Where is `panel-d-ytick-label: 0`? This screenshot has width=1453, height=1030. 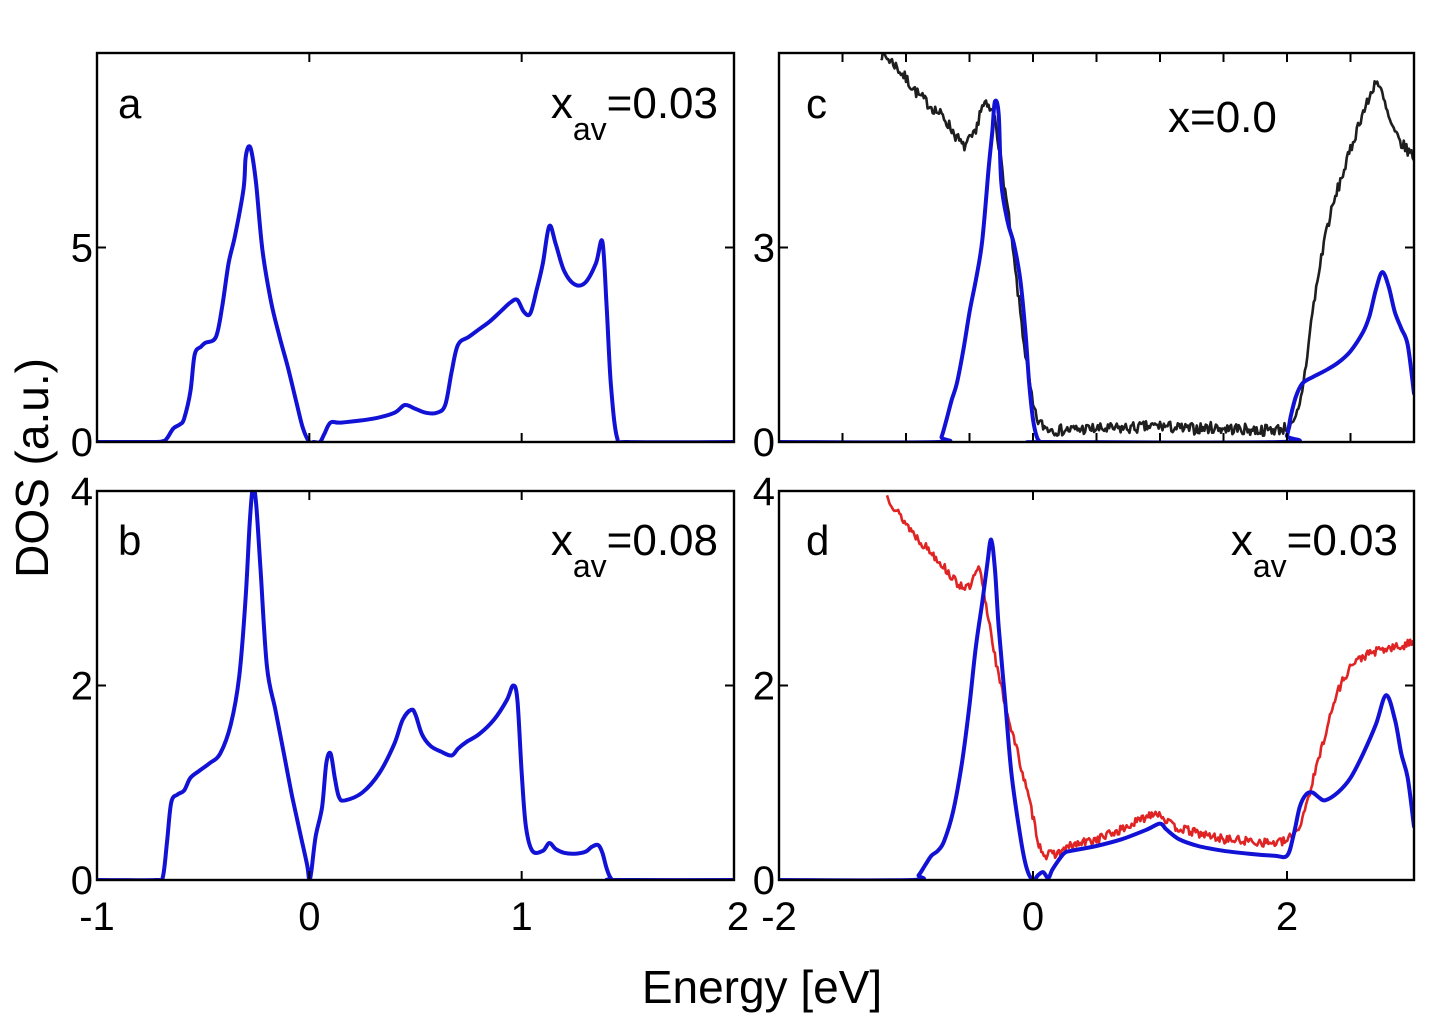
panel-d-ytick-label: 0 is located at coordinates (764, 881).